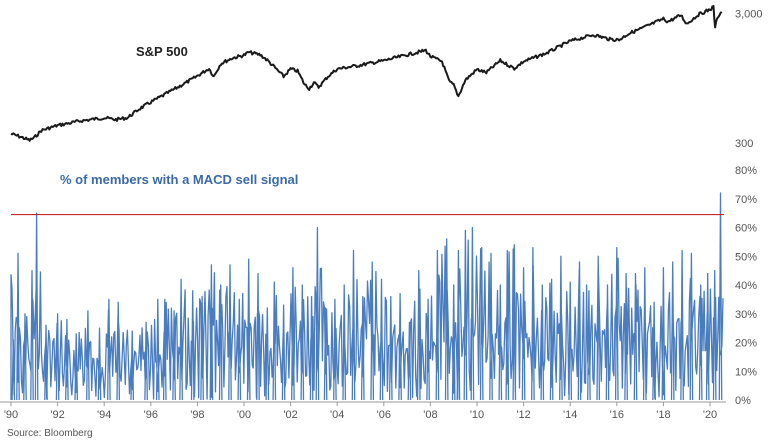  I want to click on sp500-label: S&P 500, so click(162, 51).